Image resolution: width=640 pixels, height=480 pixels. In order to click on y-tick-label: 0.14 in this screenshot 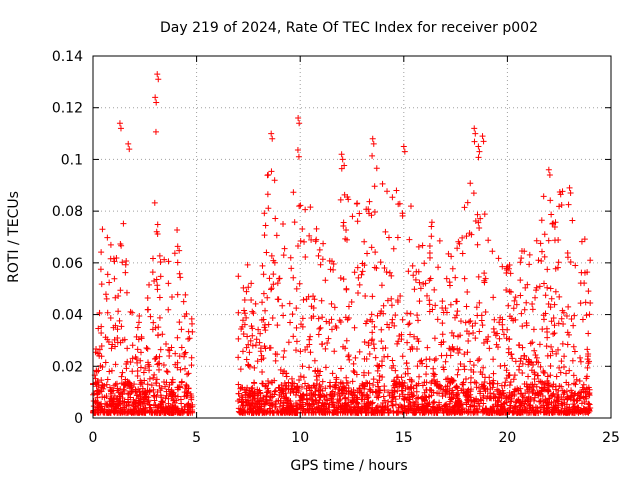, I will do `click(67, 57)`.